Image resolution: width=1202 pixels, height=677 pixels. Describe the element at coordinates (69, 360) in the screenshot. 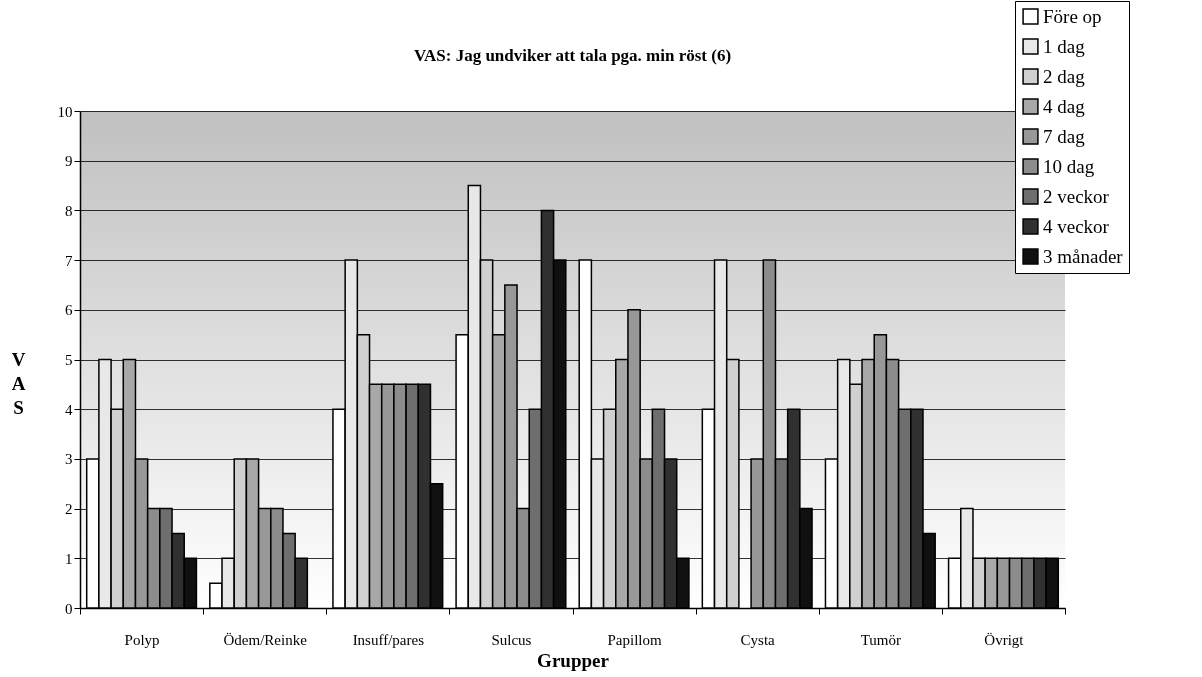

I see `y-tick-label: 5` at that location.